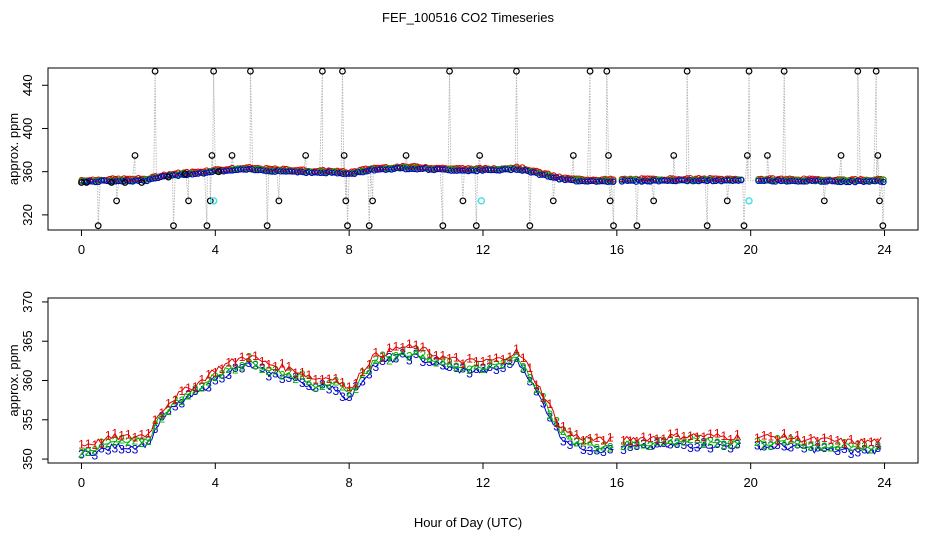 This screenshot has height=540, width=936. Describe the element at coordinates (27, 381) in the screenshot. I see `bottom-y-tick-label: 360` at that location.